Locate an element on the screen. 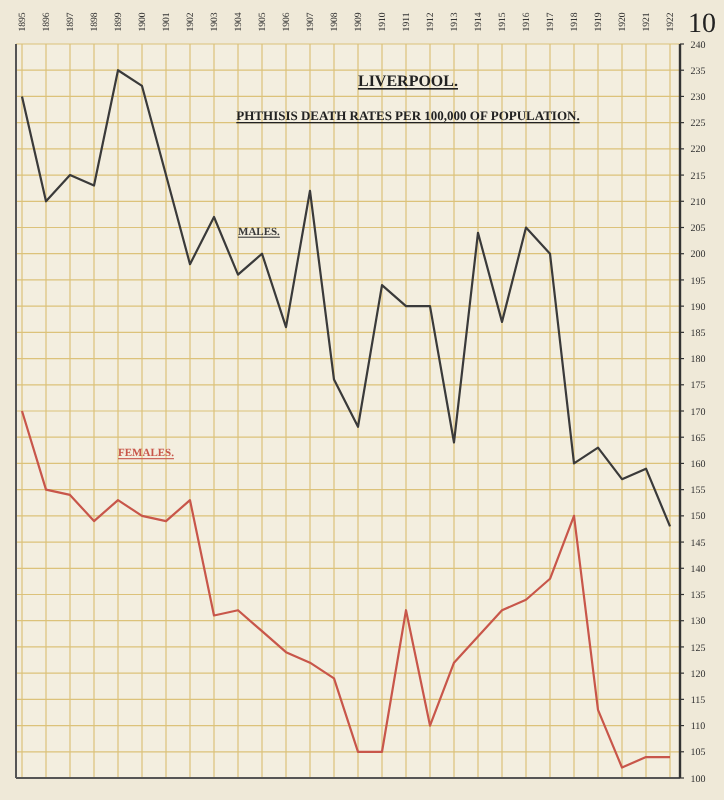 The image size is (724, 800). text: LIVERPOOL. is located at coordinates (408, 81).